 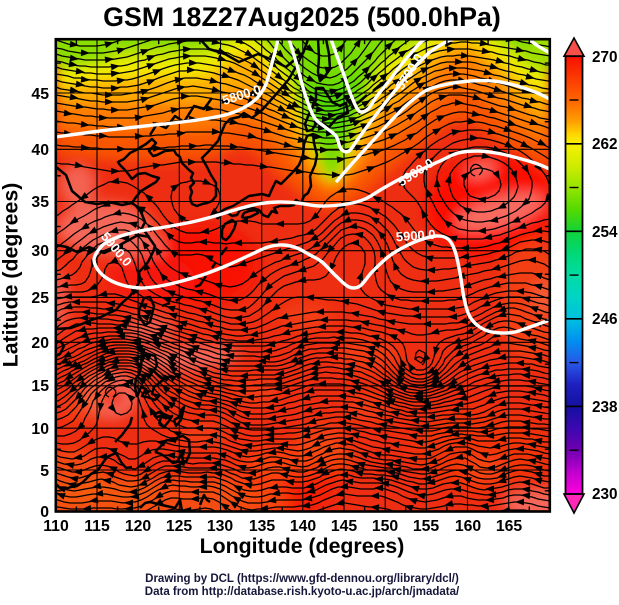 What do you see at coordinates (138, 526) in the screenshot?
I see `svg-text: 120` at bounding box center [138, 526].